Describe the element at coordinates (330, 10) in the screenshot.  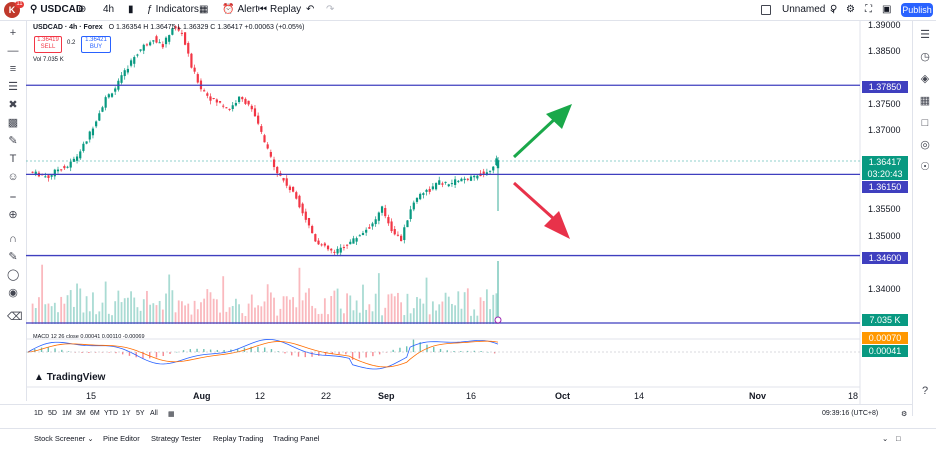
I see `redo-button: ↷` at that location.